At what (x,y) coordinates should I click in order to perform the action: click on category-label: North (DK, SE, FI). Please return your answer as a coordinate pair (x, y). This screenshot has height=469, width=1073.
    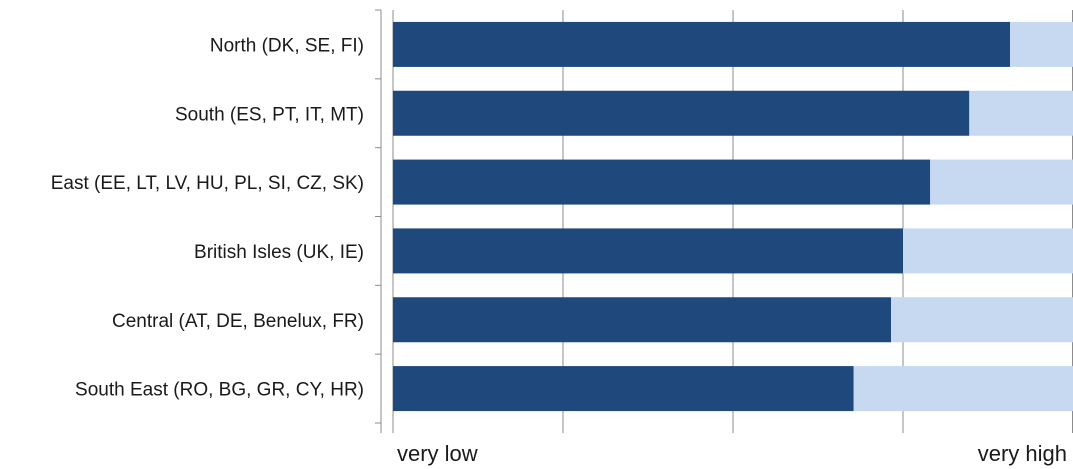
    Looking at the image, I should click on (287, 45).